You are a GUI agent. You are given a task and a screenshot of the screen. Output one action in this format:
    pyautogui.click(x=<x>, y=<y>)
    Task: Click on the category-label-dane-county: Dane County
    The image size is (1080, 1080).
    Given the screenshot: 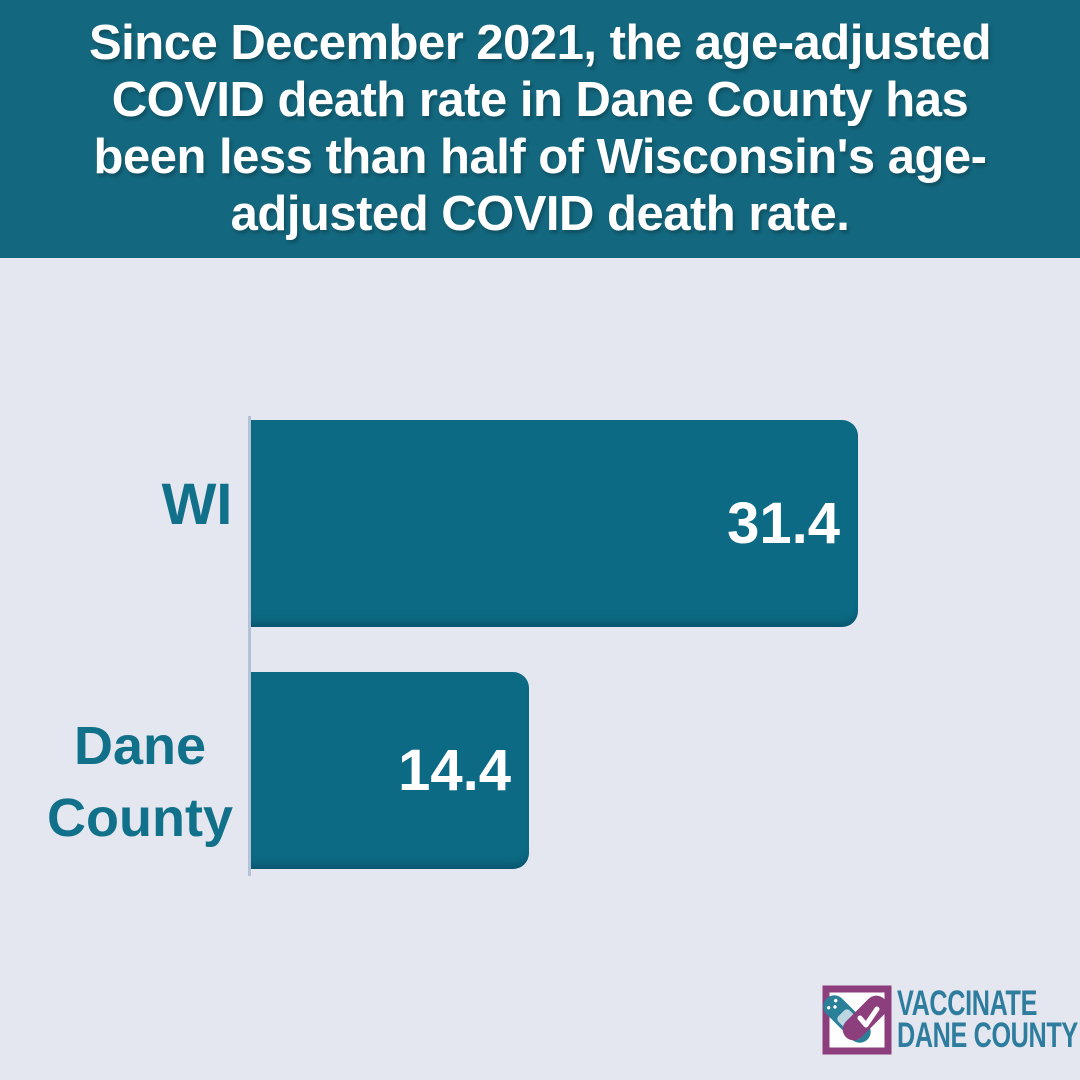 What is the action you would take?
    pyautogui.click(x=140, y=782)
    